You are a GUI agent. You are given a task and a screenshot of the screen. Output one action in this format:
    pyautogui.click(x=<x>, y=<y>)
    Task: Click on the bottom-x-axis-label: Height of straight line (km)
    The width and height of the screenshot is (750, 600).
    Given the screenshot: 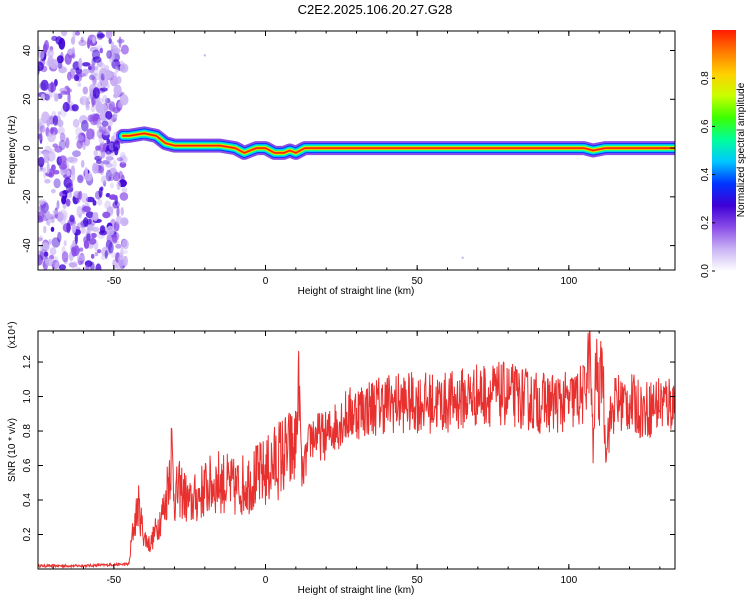 What is the action you would take?
    pyautogui.click(x=356, y=590)
    